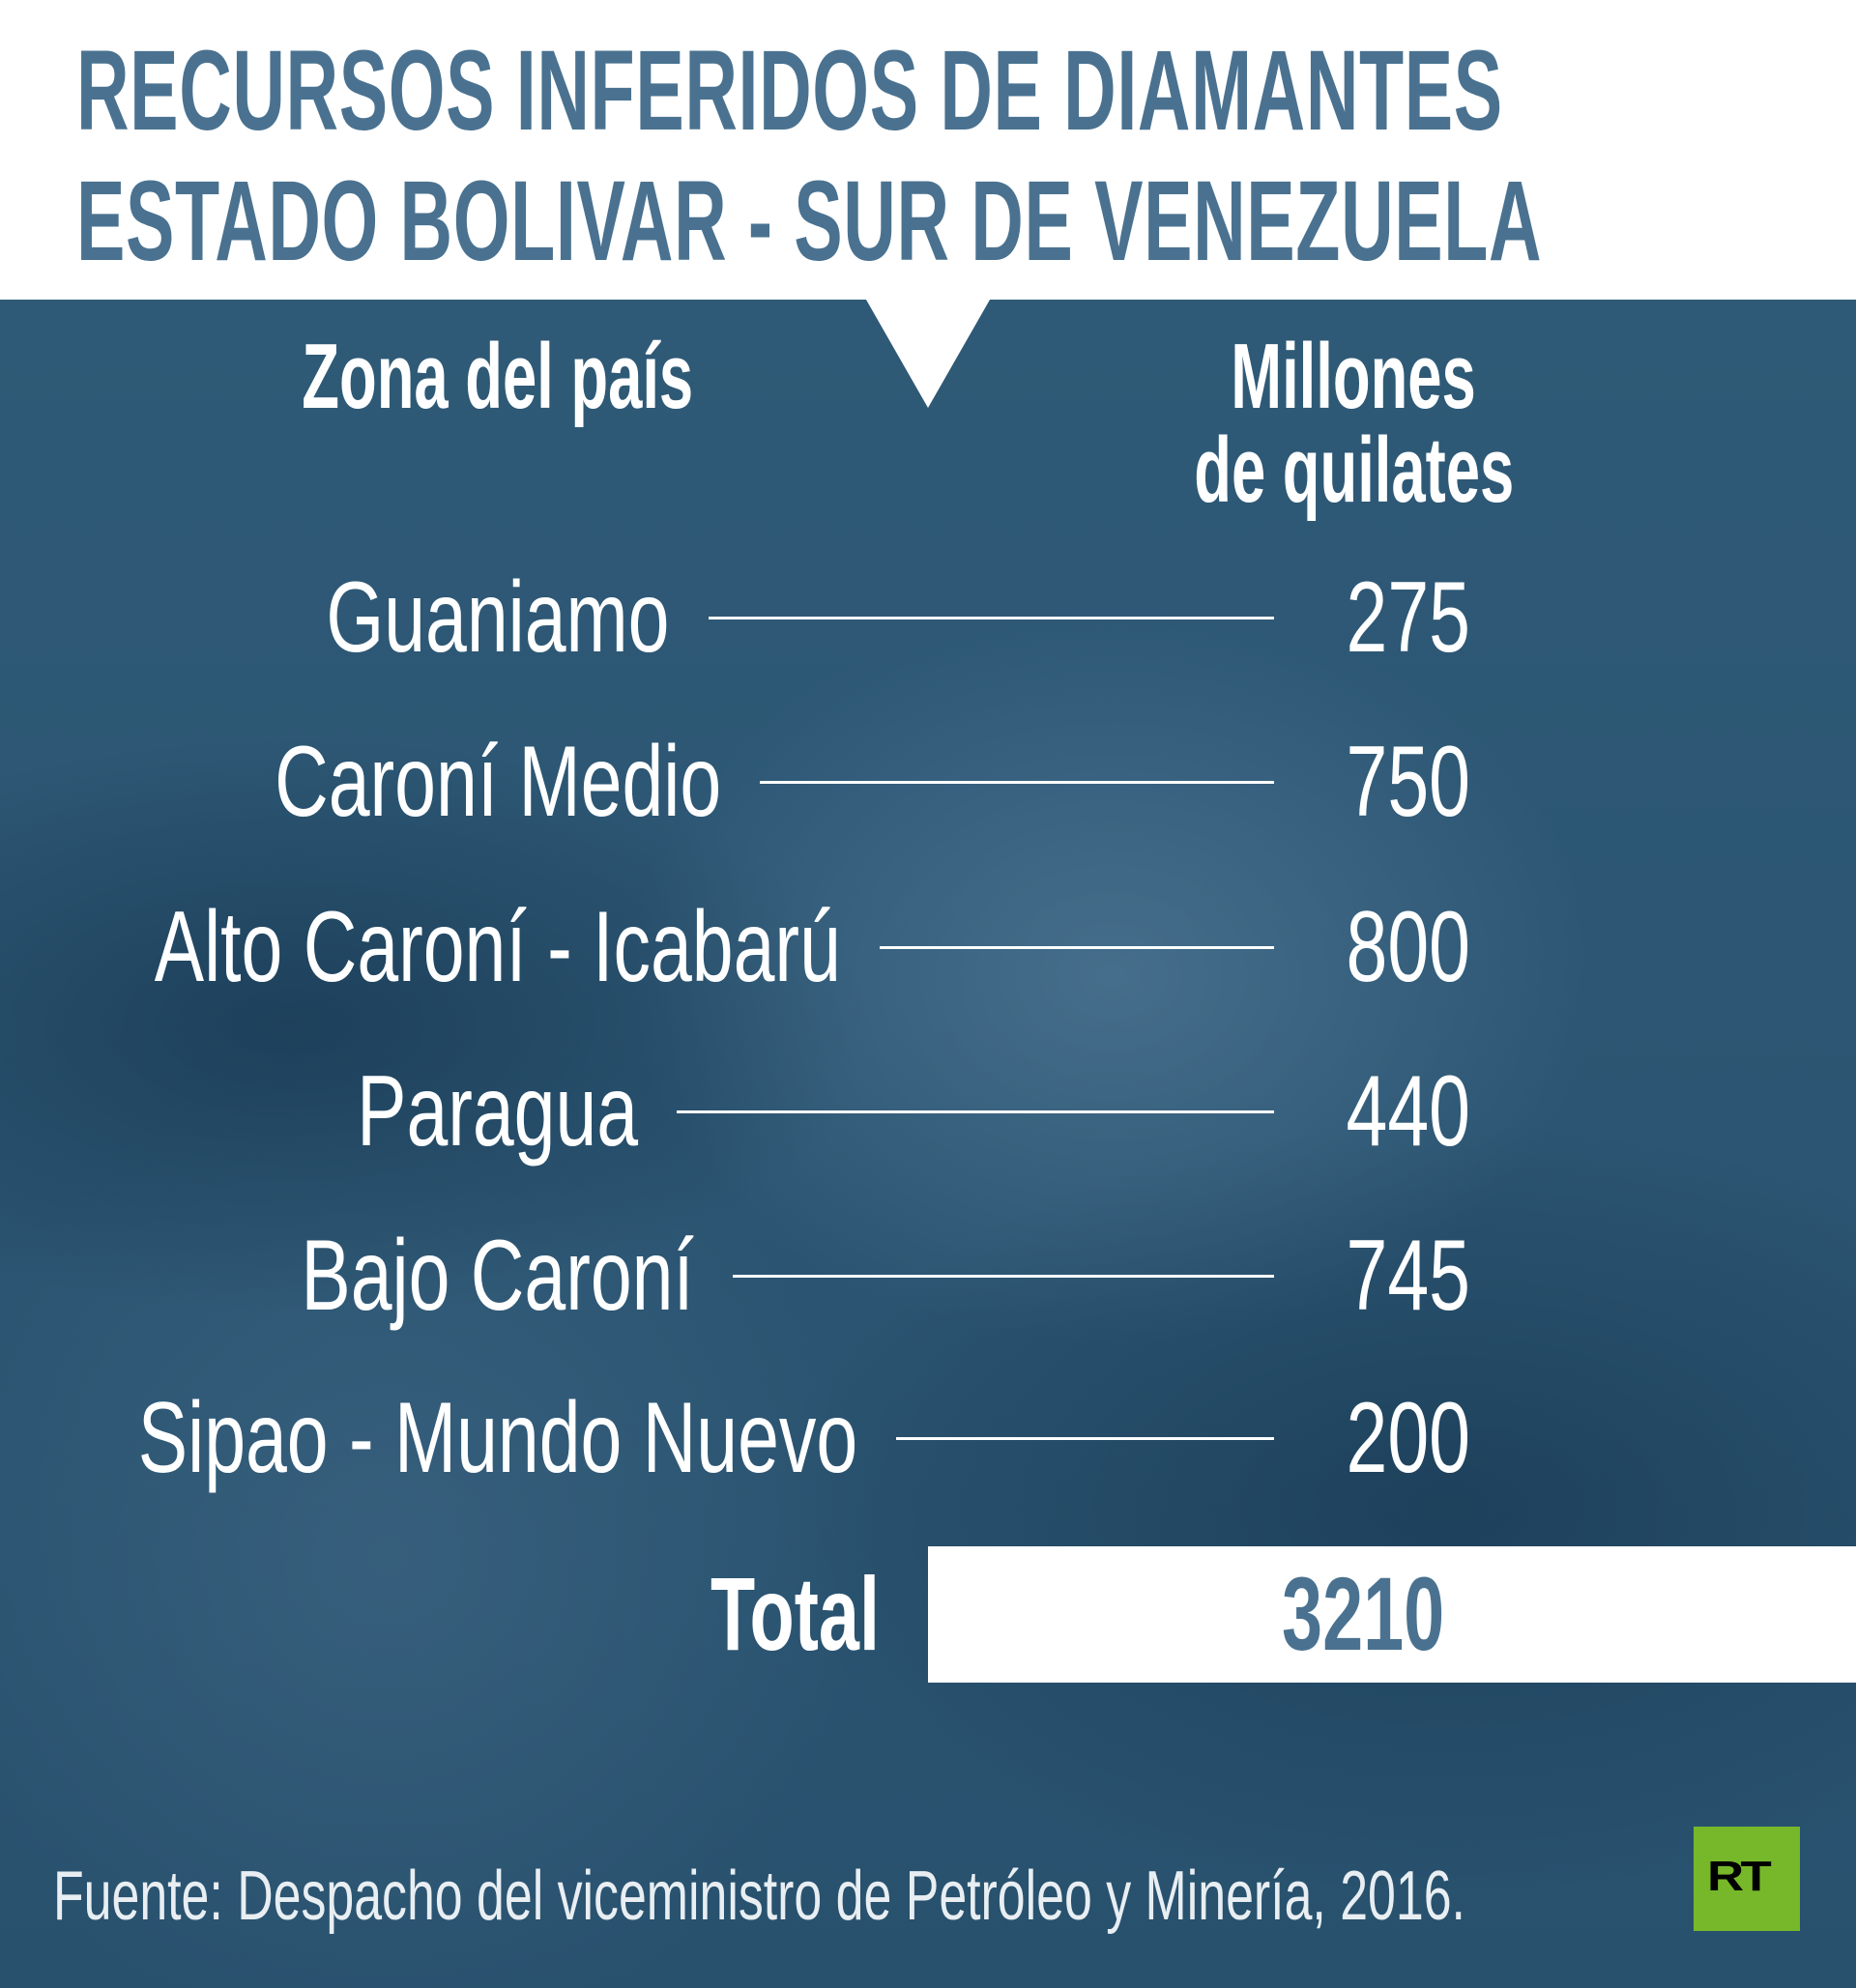 Image resolution: width=1856 pixels, height=1988 pixels. I want to click on carats-value: 275, so click(1408, 618).